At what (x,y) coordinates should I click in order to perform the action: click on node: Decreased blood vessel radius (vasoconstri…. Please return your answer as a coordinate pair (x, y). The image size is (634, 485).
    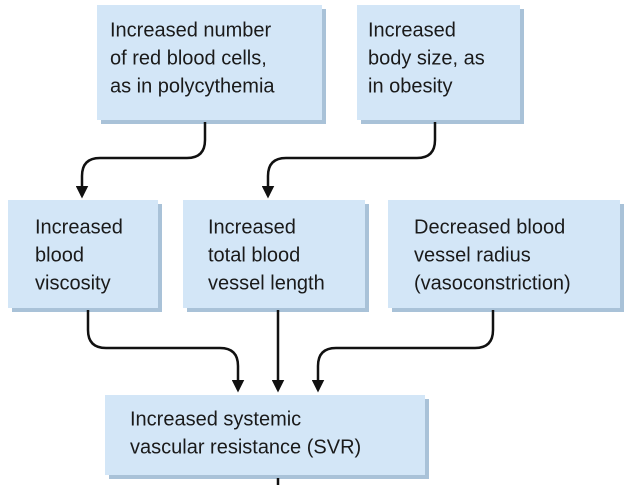
    Looking at the image, I should click on (506, 256).